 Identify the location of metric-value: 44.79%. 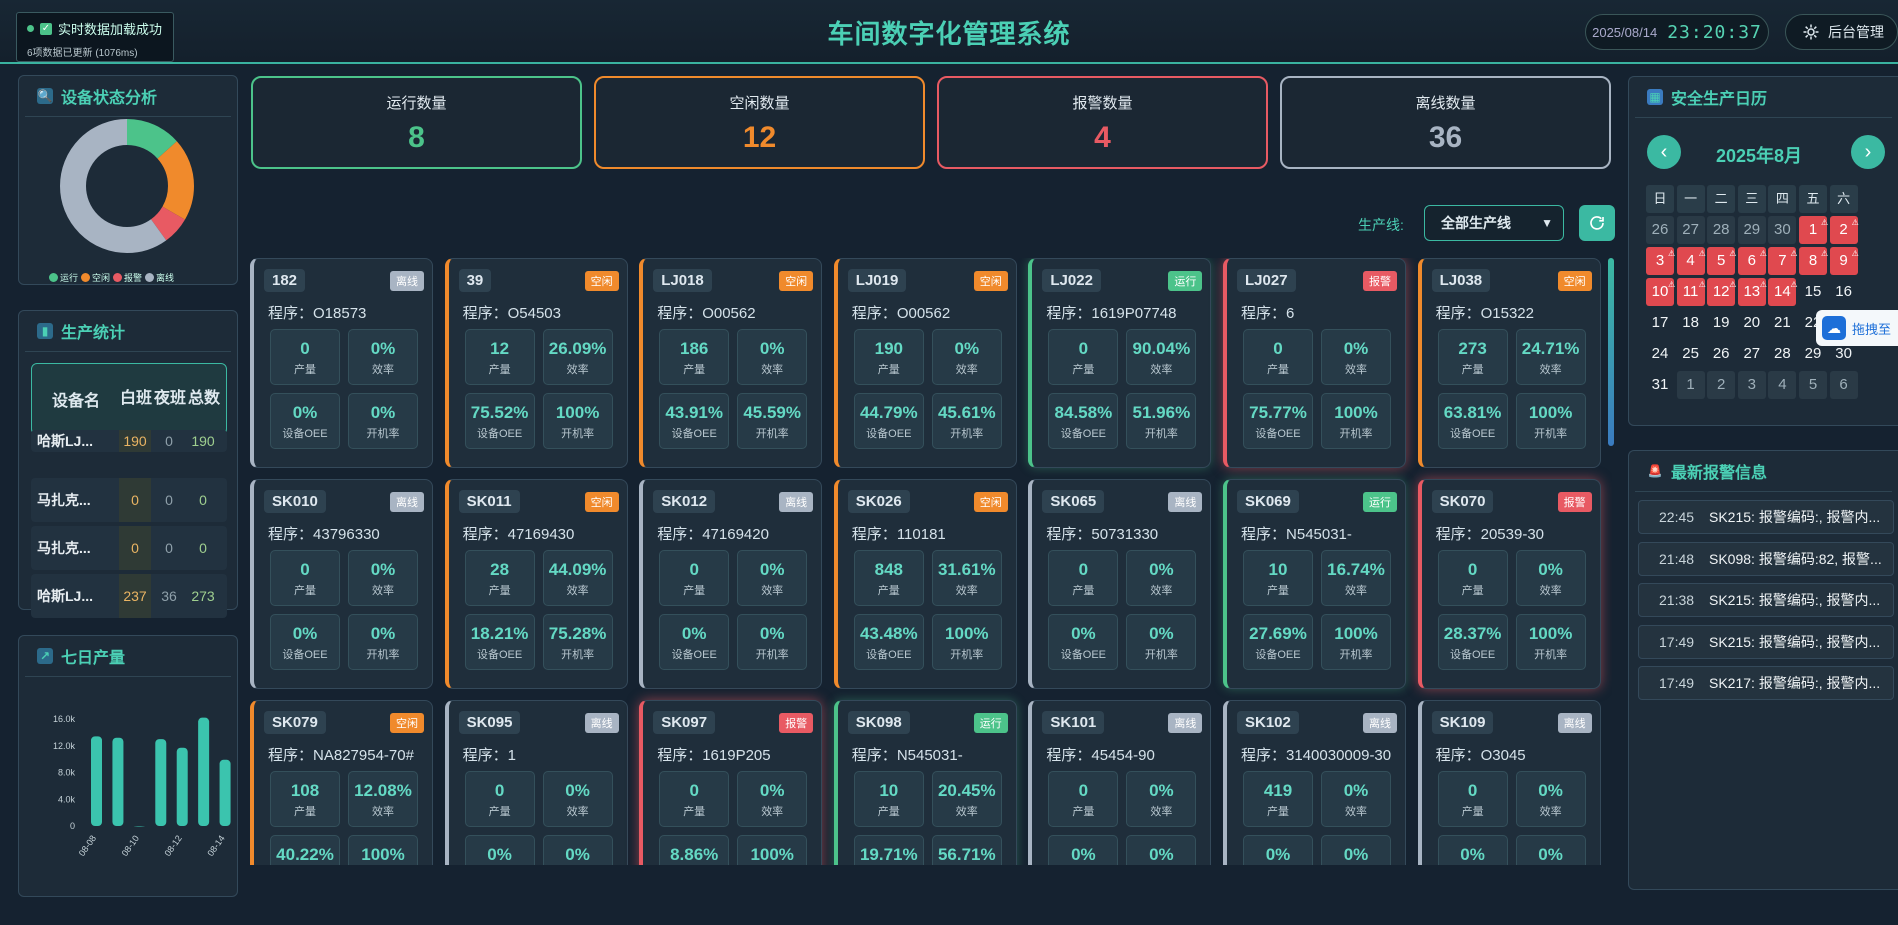
(888, 412).